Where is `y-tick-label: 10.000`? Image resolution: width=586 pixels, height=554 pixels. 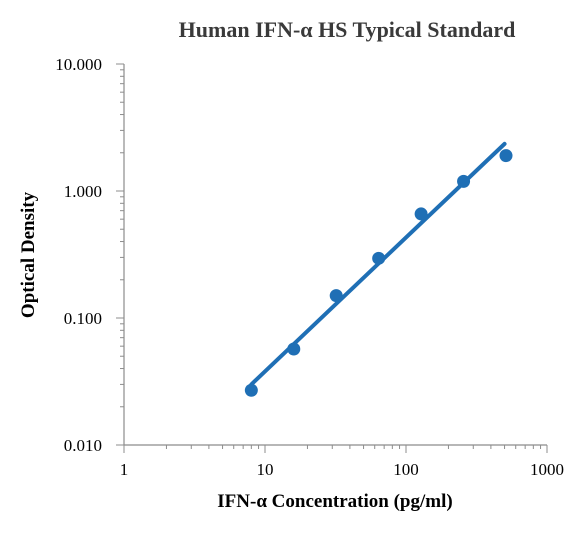 y-tick-label: 10.000 is located at coordinates (78, 64).